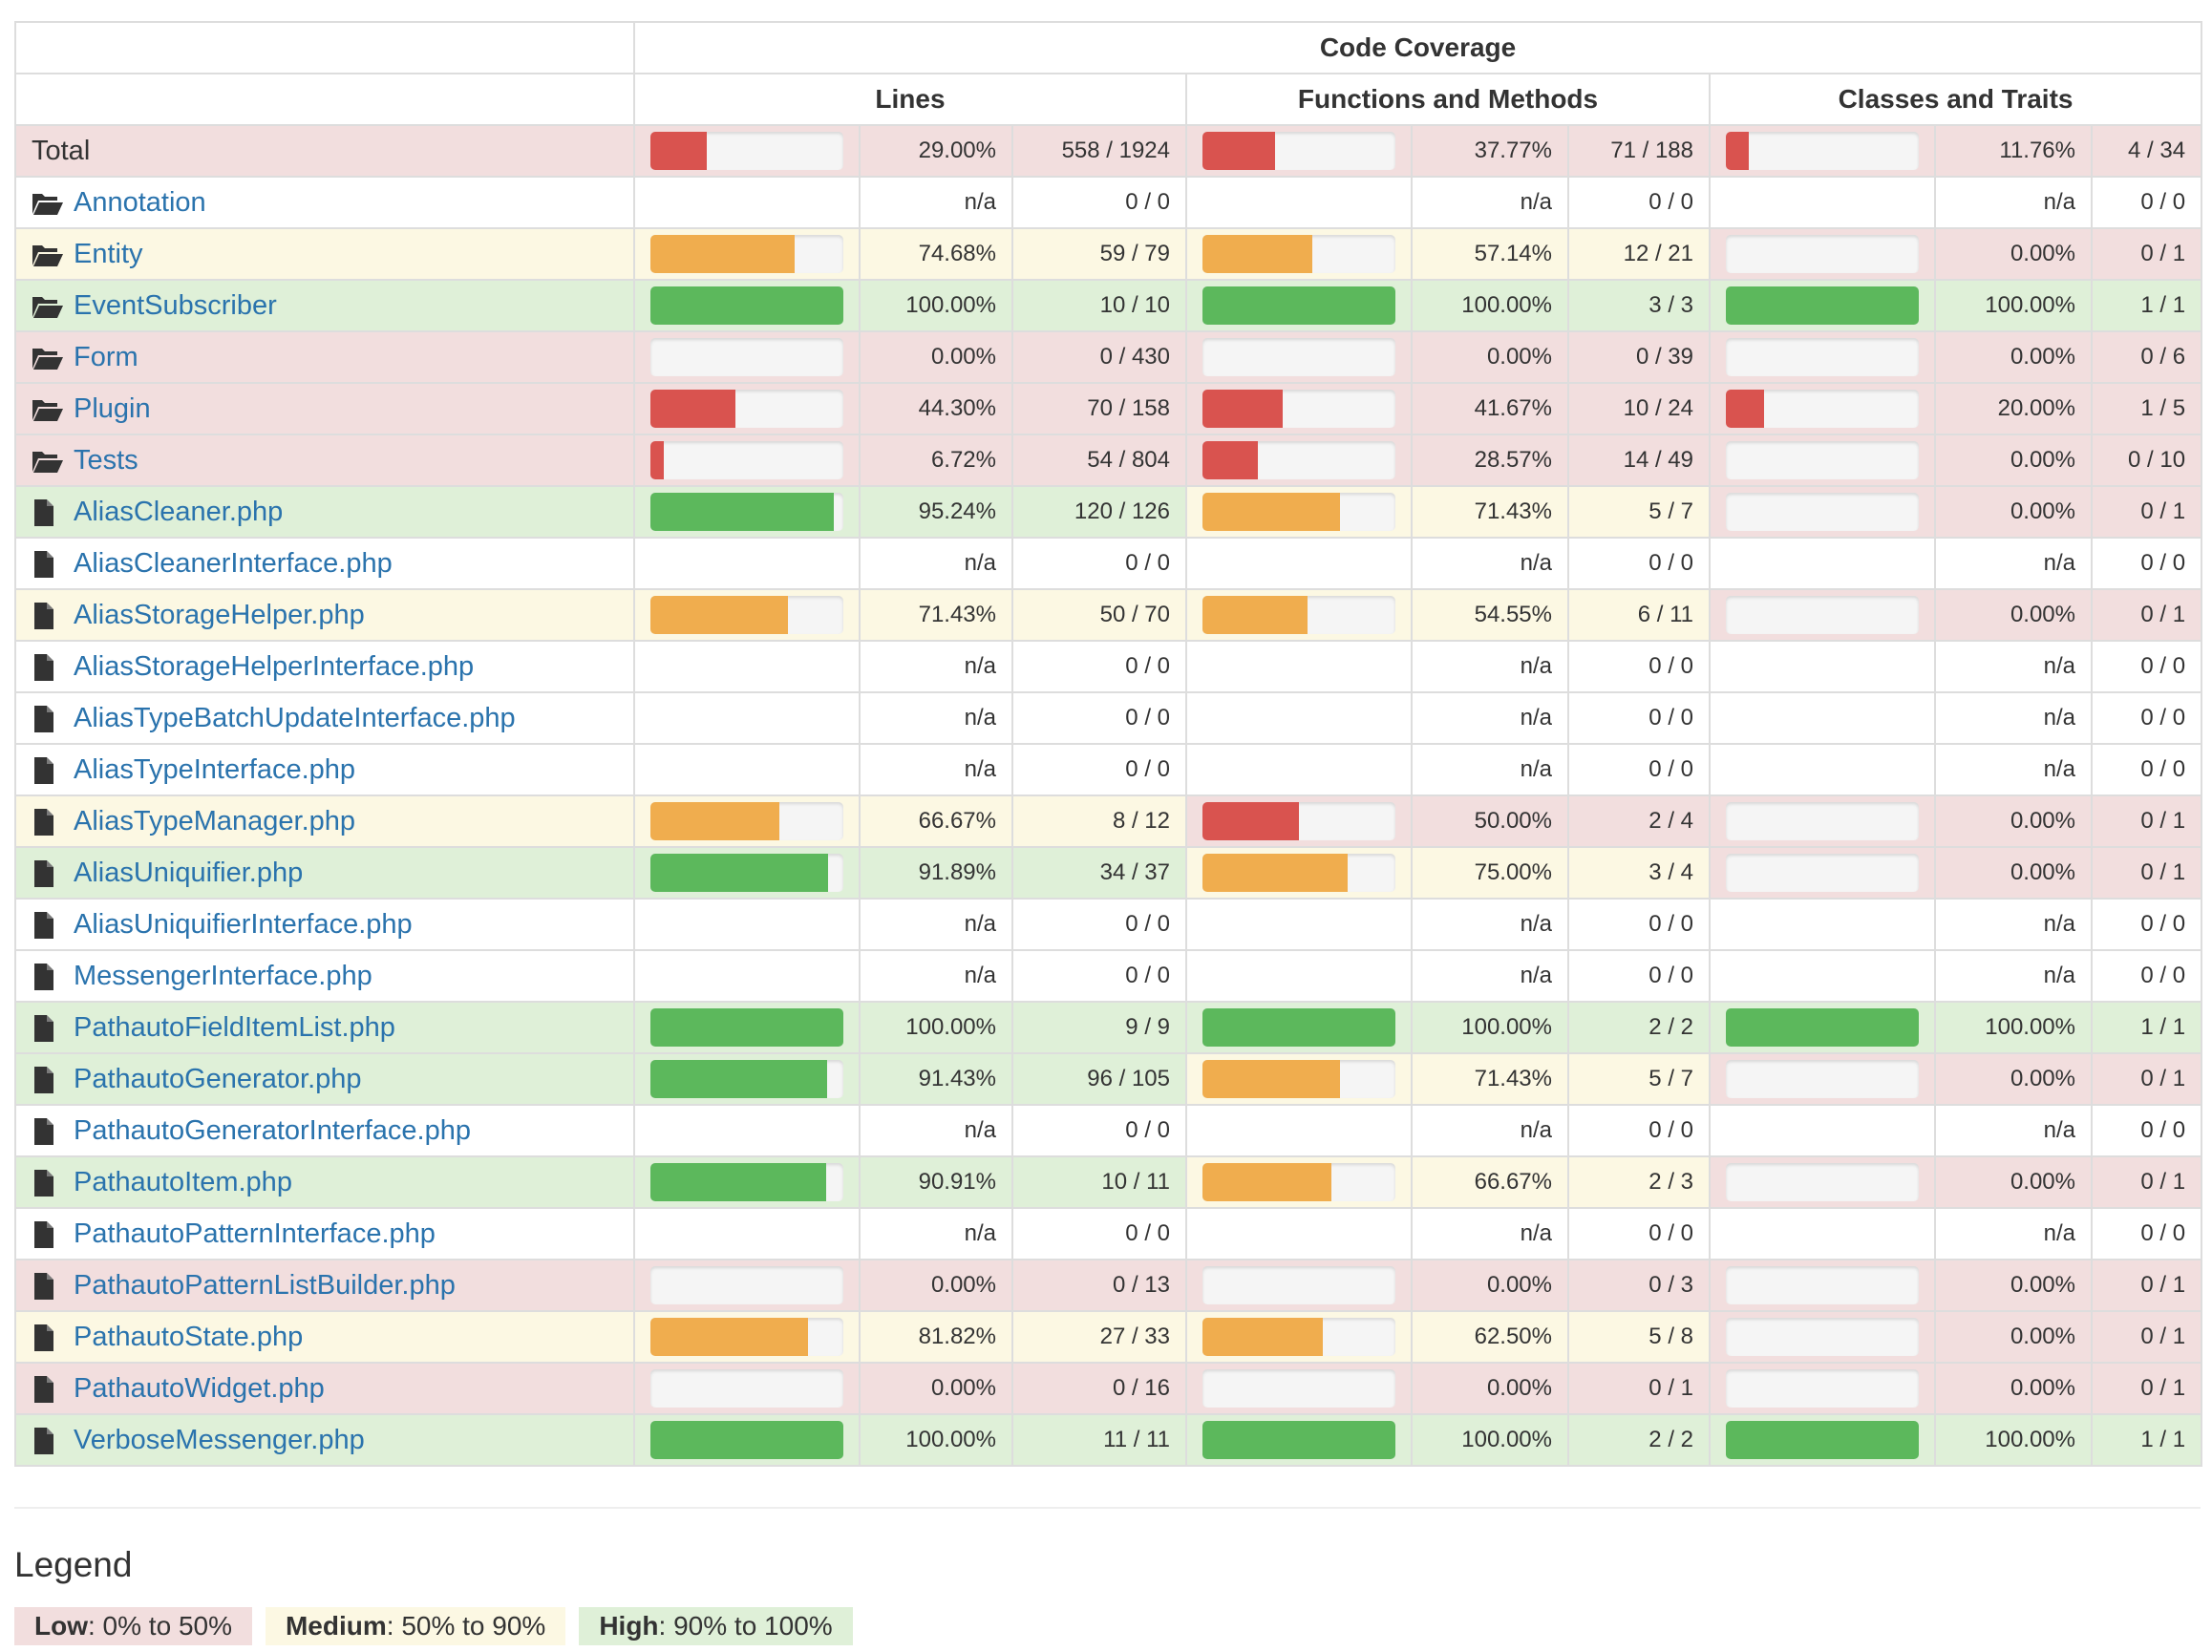 This screenshot has width=2212, height=1652. Describe the element at coordinates (2014, 1027) in the screenshot. I see `classes-percent: 100.00%` at that location.